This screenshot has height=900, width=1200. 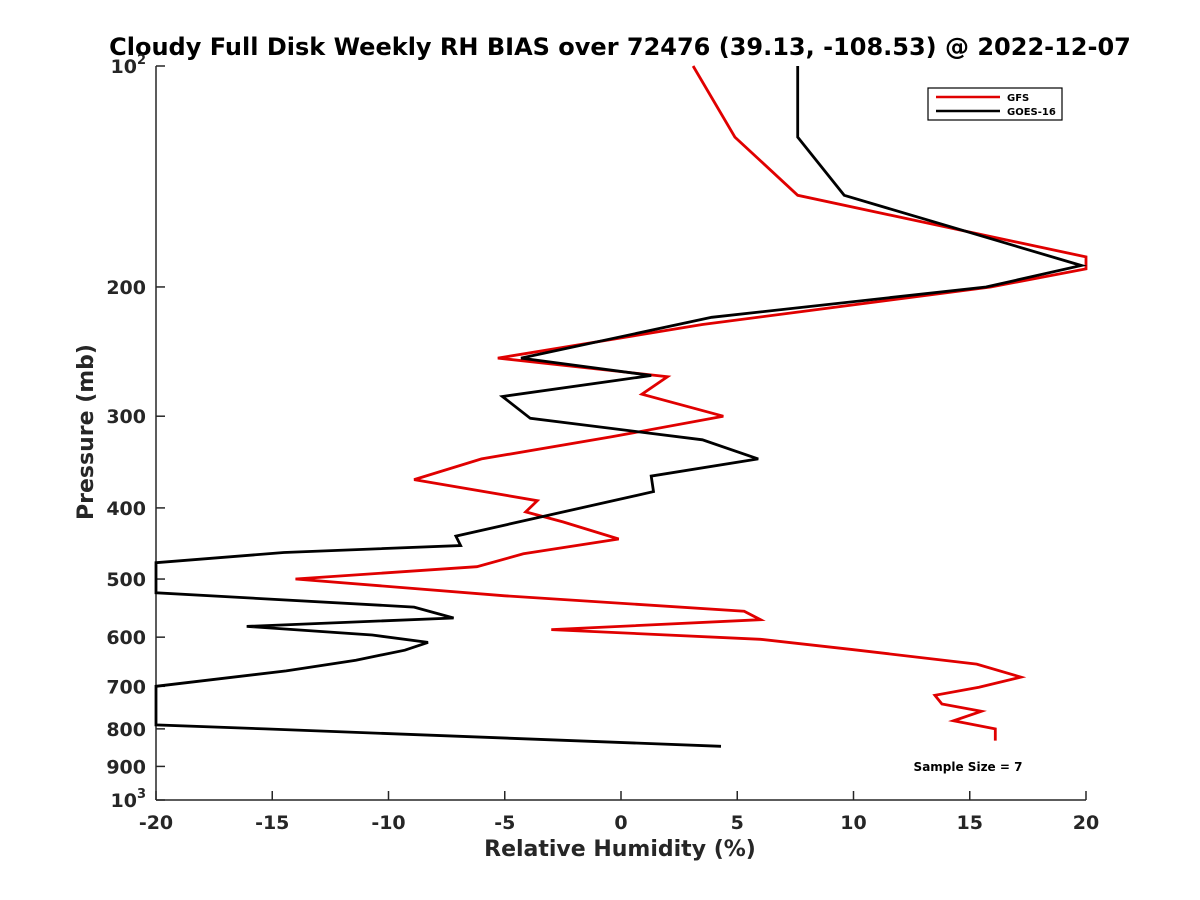 I want to click on y-tick-label: 10³, so click(x=129, y=799).